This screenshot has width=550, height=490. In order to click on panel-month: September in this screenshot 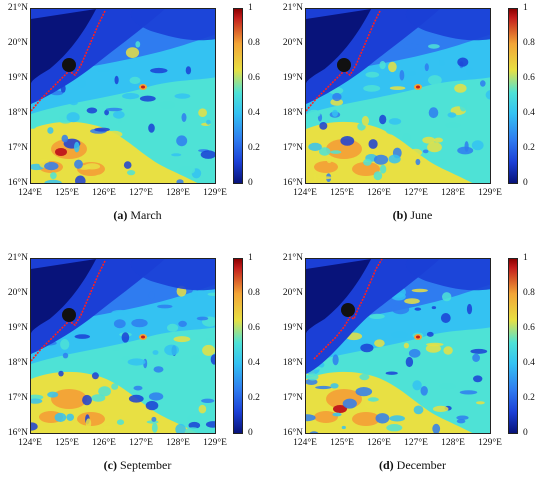, I will do `click(146, 465)`.